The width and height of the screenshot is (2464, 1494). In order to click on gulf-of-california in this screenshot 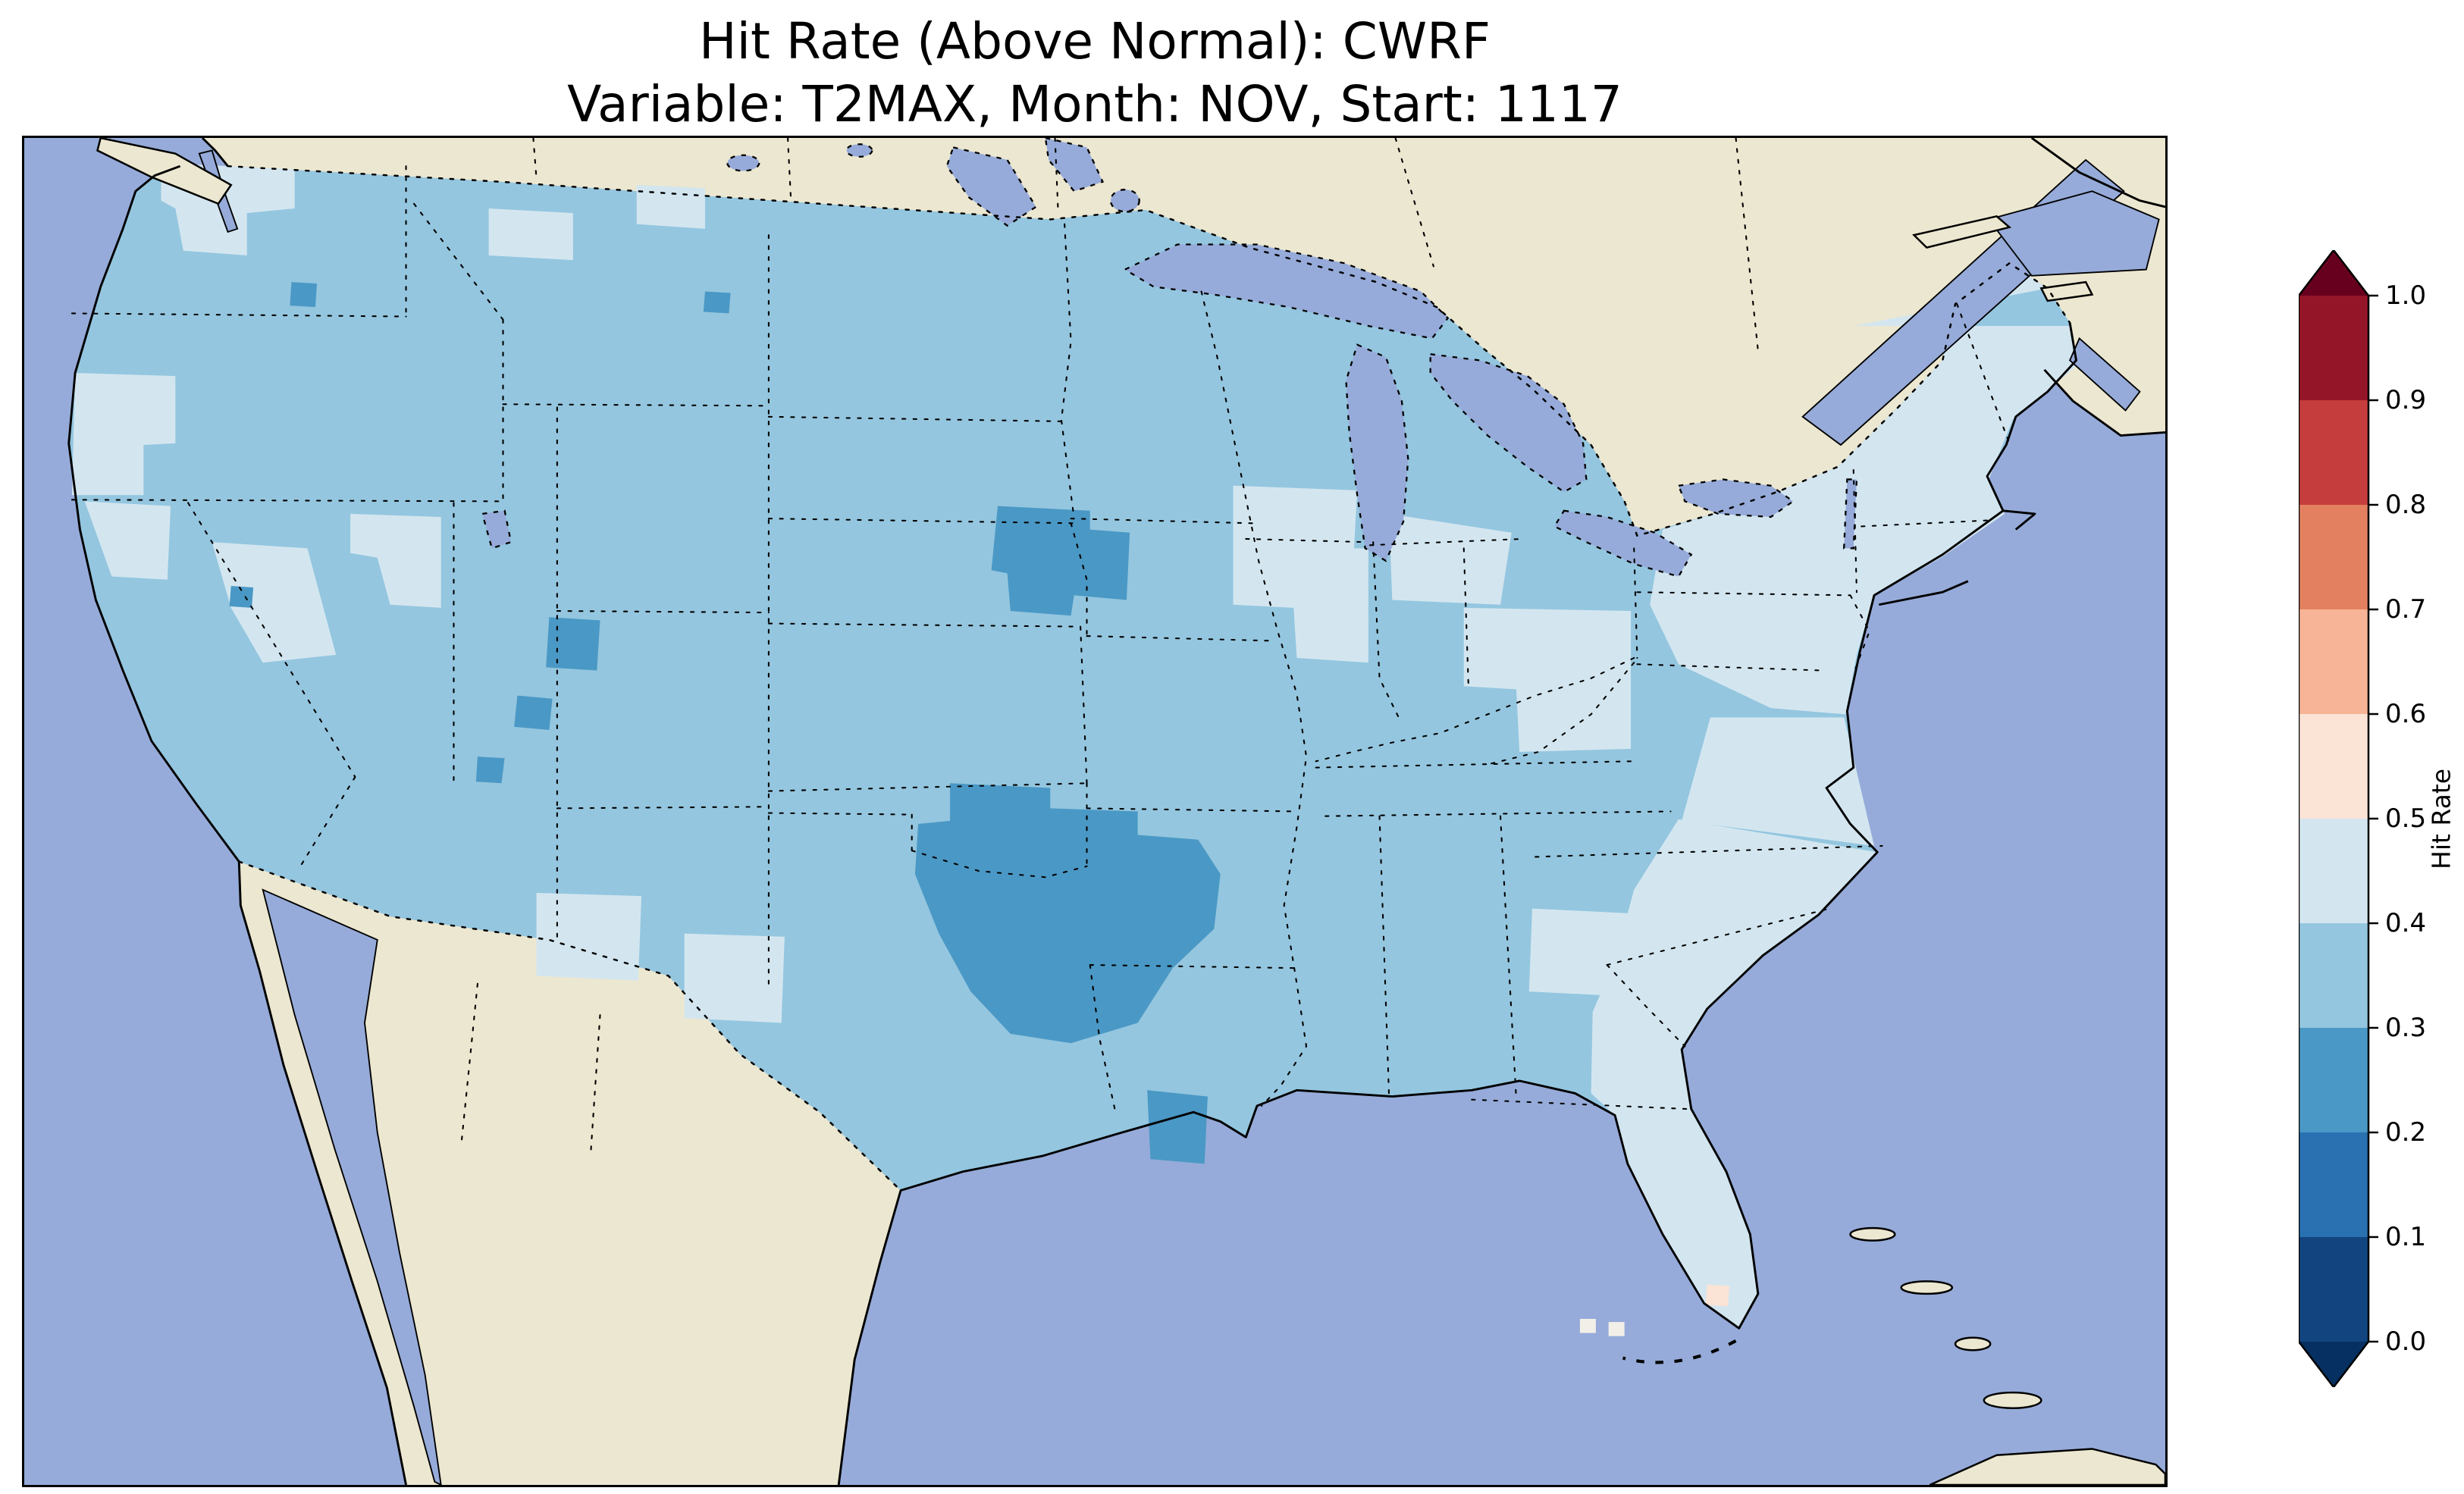, I will do `click(352, 1186)`.